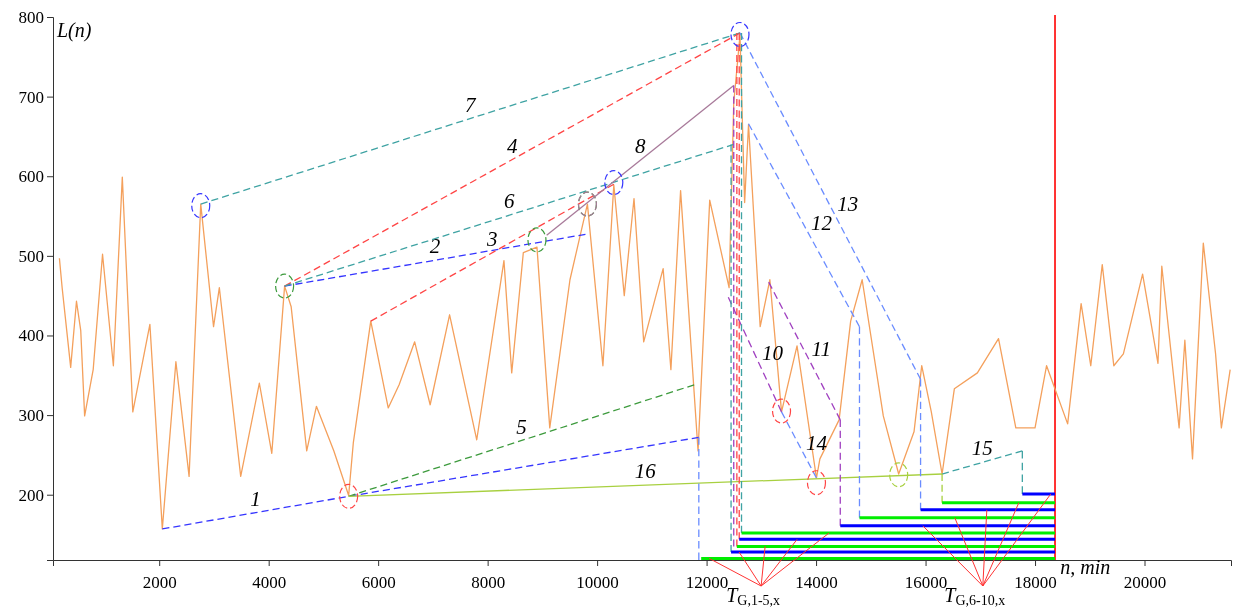 This screenshot has width=1254, height=610. What do you see at coordinates (1035, 582) in the screenshot?
I see `x-tick-label: 18000` at bounding box center [1035, 582].